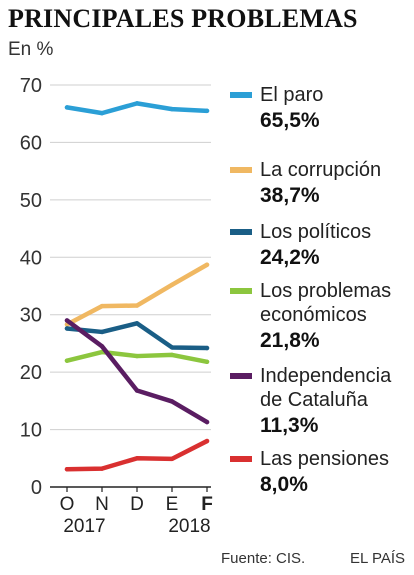 The width and height of the screenshot is (414, 575). What do you see at coordinates (31, 49) in the screenshot?
I see `unit-label: En %` at bounding box center [31, 49].